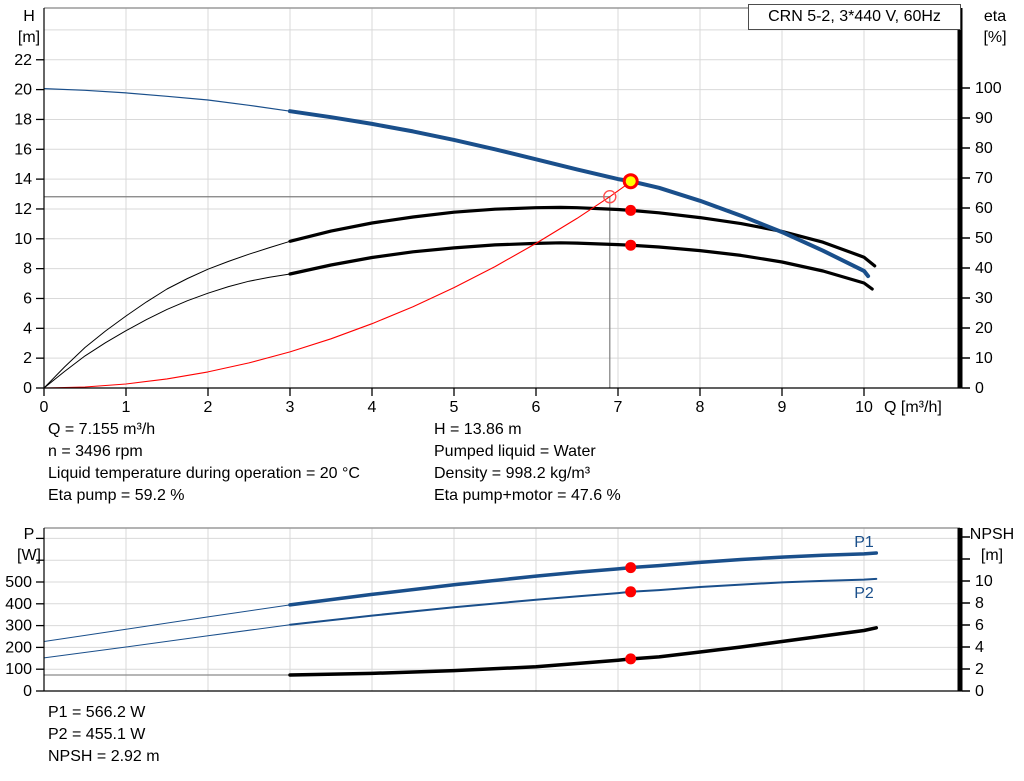 This screenshot has height=781, width=1024. Describe the element at coordinates (29, 545) in the screenshot. I see `p-axis-title: P [W]` at that location.